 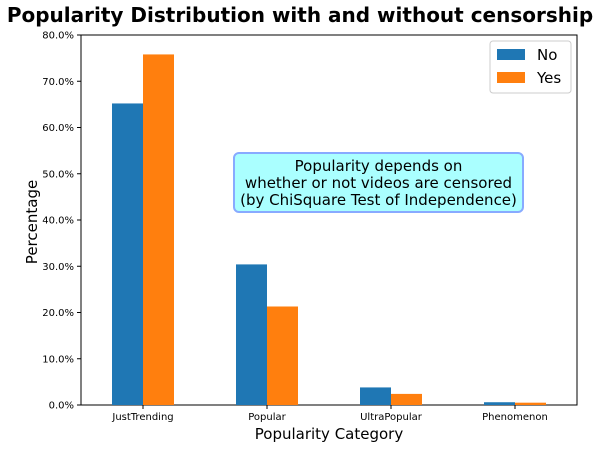 I want to click on bar-no-phenomenon, so click(x=499, y=403).